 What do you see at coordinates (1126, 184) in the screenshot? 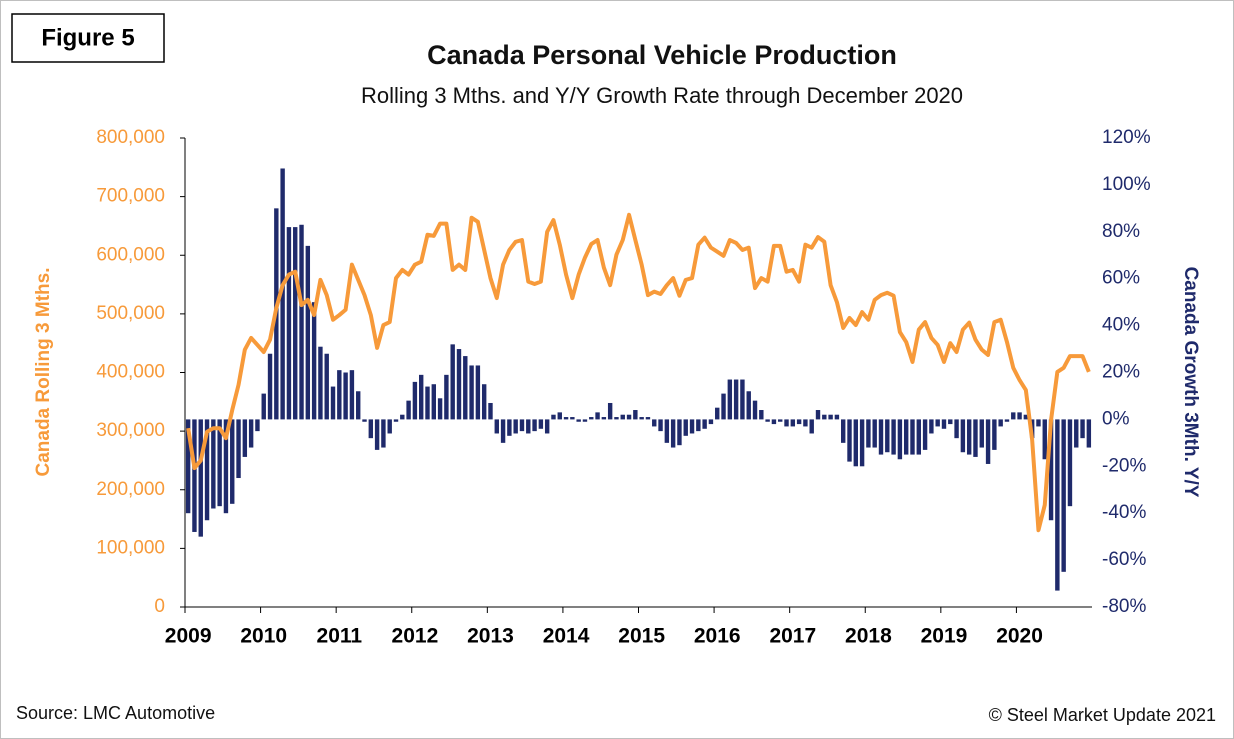
I see `y2-tick-label: 100%` at bounding box center [1126, 184].